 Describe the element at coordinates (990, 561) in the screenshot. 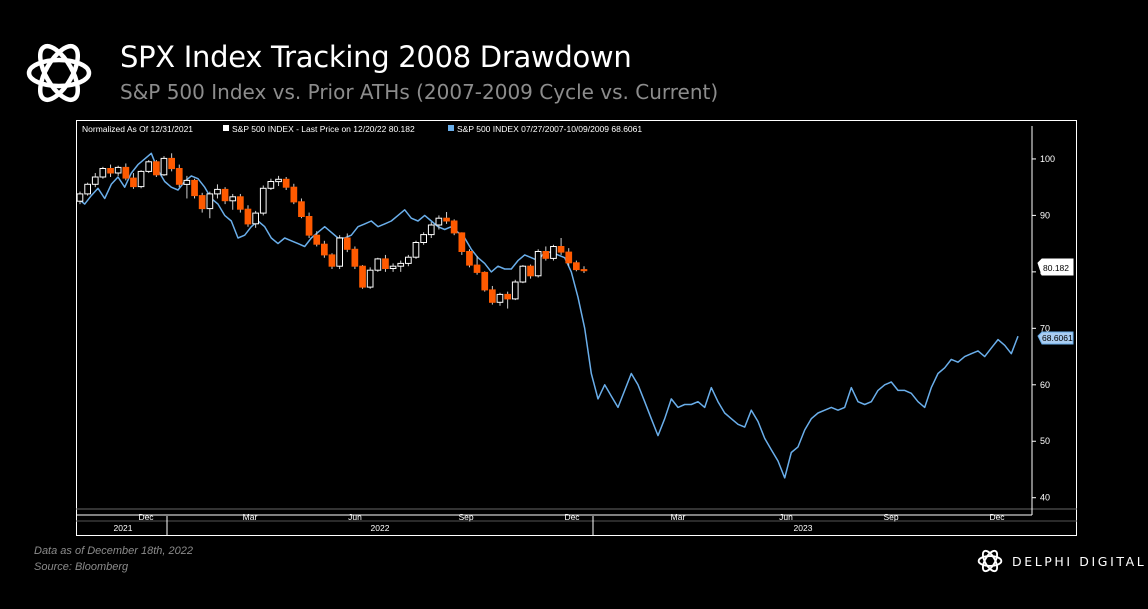

I see `delphi-small-logo-icon` at that location.